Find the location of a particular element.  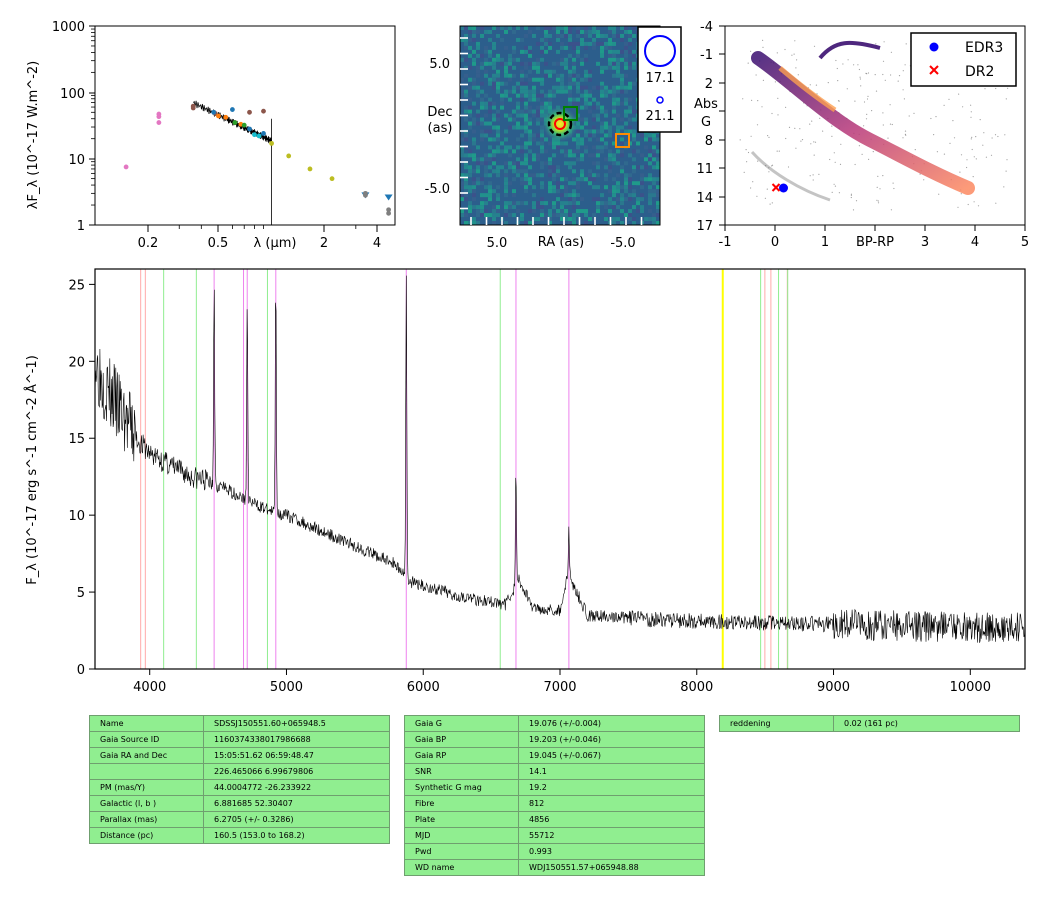

table-row: Gaia G 19.076 (+/-0.004) is located at coordinates (554, 723).